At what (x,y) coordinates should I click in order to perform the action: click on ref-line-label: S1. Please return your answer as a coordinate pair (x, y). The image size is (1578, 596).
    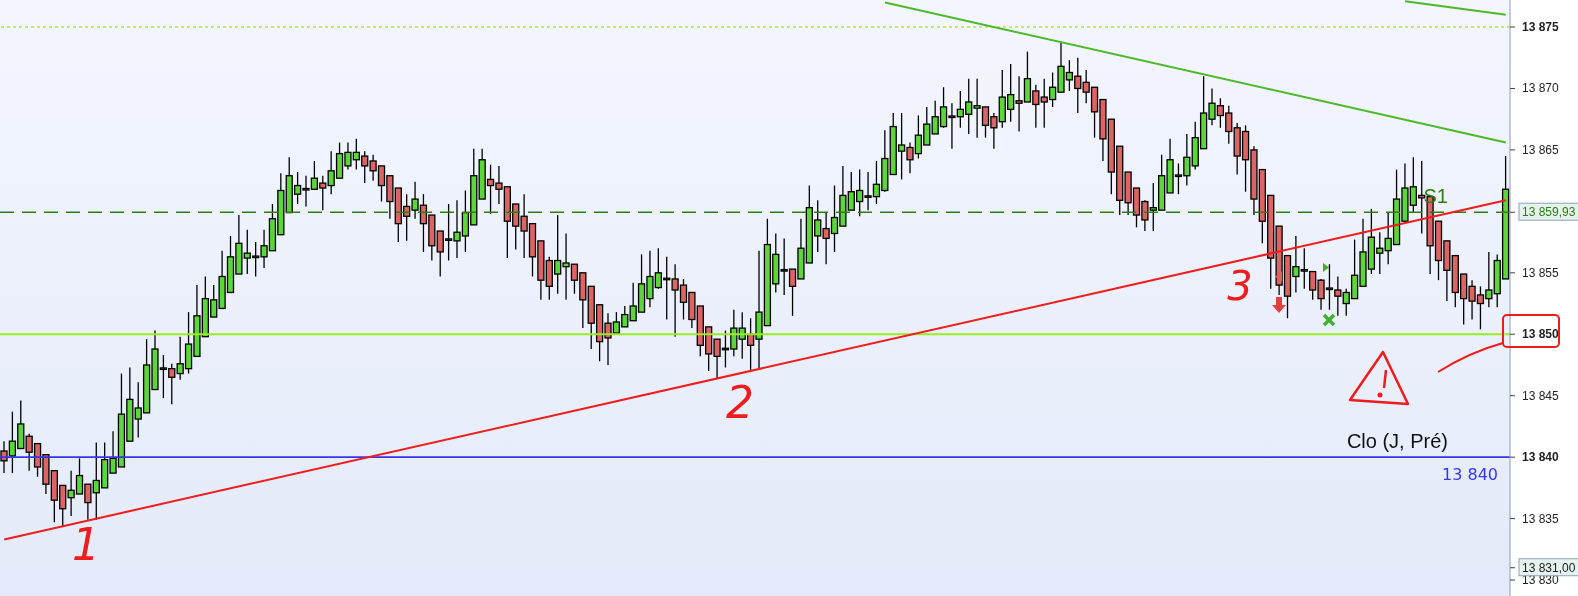
    Looking at the image, I should click on (1435, 196).